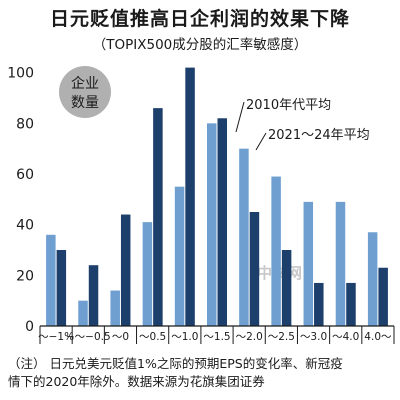  I want to click on x-tick-label: ～1.0, so click(184, 337).